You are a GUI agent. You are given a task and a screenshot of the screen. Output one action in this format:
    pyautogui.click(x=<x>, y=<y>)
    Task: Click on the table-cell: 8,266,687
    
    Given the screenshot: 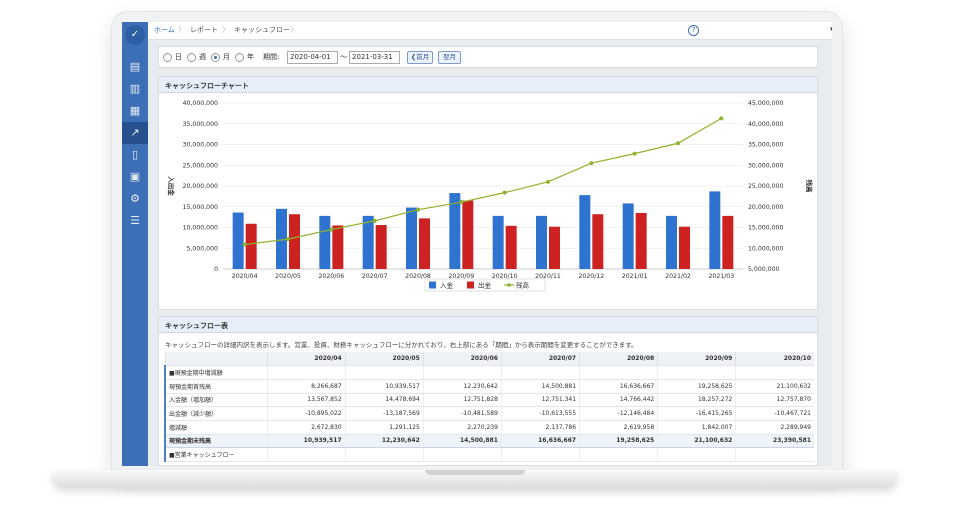 What is the action you would take?
    pyautogui.click(x=306, y=386)
    